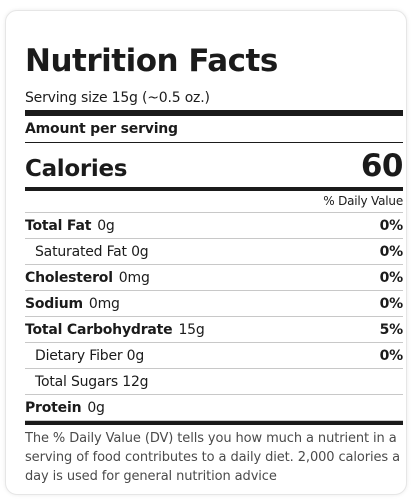  Describe the element at coordinates (382, 166) in the screenshot. I see `calories-value: 60` at that location.